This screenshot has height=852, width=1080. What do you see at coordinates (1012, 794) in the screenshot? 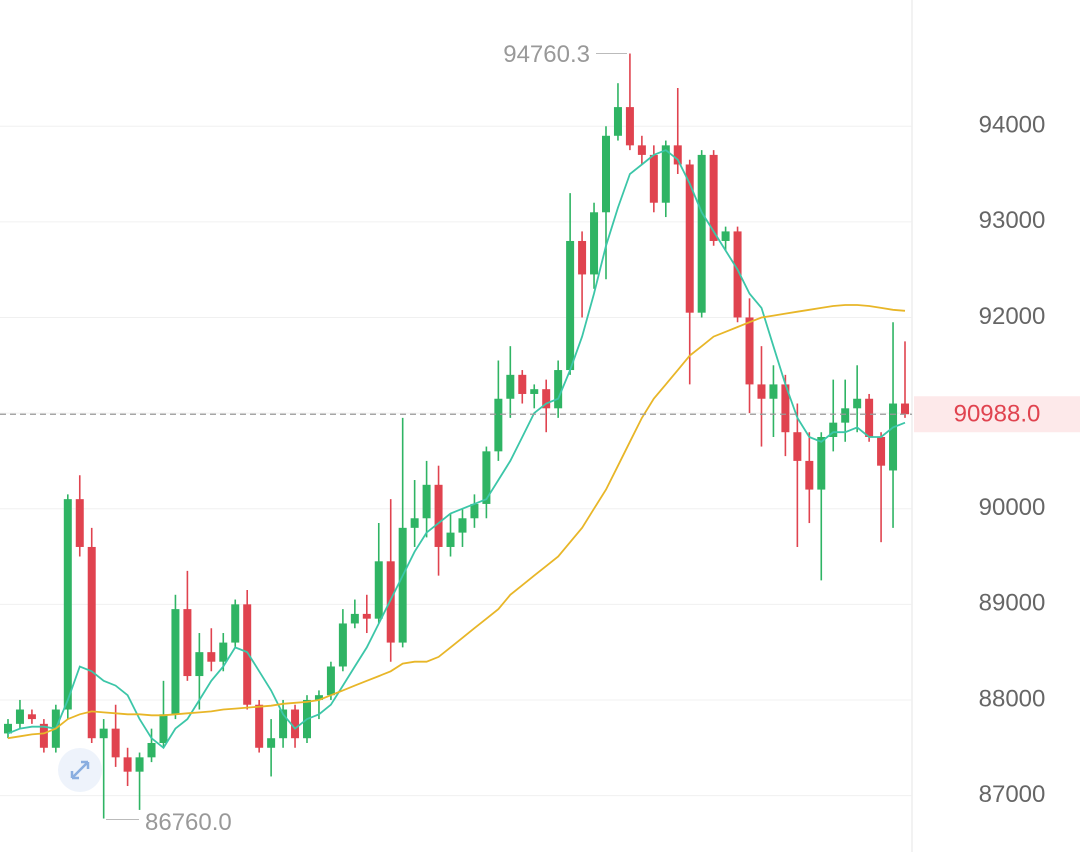
I see `y-tick-label: 87000` at bounding box center [1012, 794].